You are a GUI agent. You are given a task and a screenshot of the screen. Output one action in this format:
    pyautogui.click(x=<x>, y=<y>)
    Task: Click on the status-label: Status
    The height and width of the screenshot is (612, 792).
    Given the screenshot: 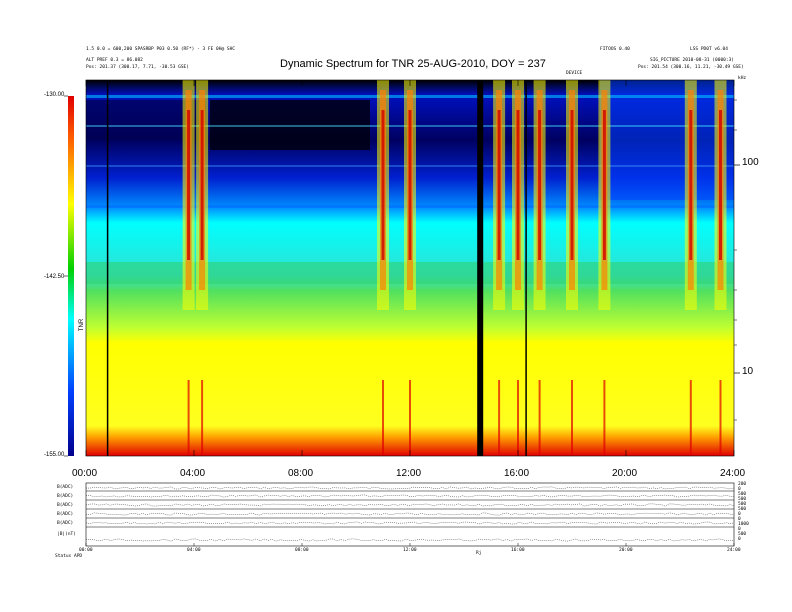 What is the action you would take?
    pyautogui.click(x=63, y=556)
    